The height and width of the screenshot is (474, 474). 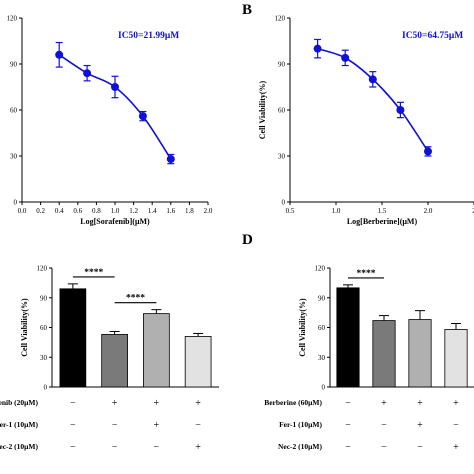 What do you see at coordinates (189, 211) in the screenshot?
I see `x-tick-label: 1.8` at bounding box center [189, 211].